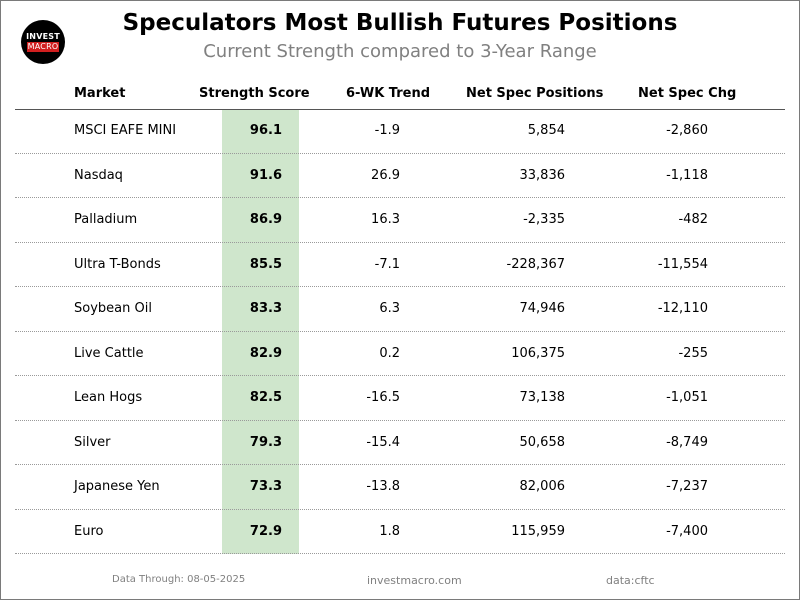 Image resolution: width=800 pixels, height=600 pixels. What do you see at coordinates (682, 308) in the screenshot?
I see `cell-net-spec-chg: -12,110` at bounding box center [682, 308].